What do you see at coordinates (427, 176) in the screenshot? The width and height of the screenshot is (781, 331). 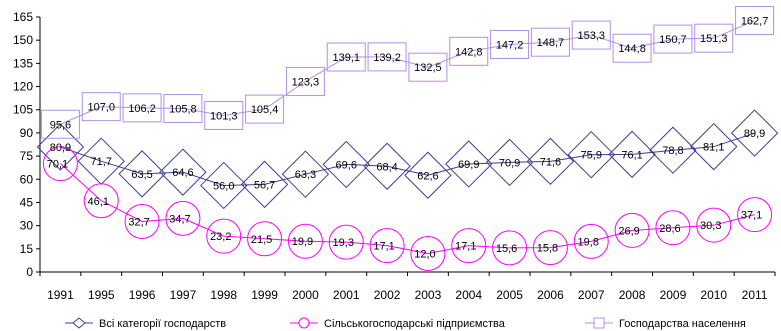 I see `data-label: 62,6` at bounding box center [427, 176].